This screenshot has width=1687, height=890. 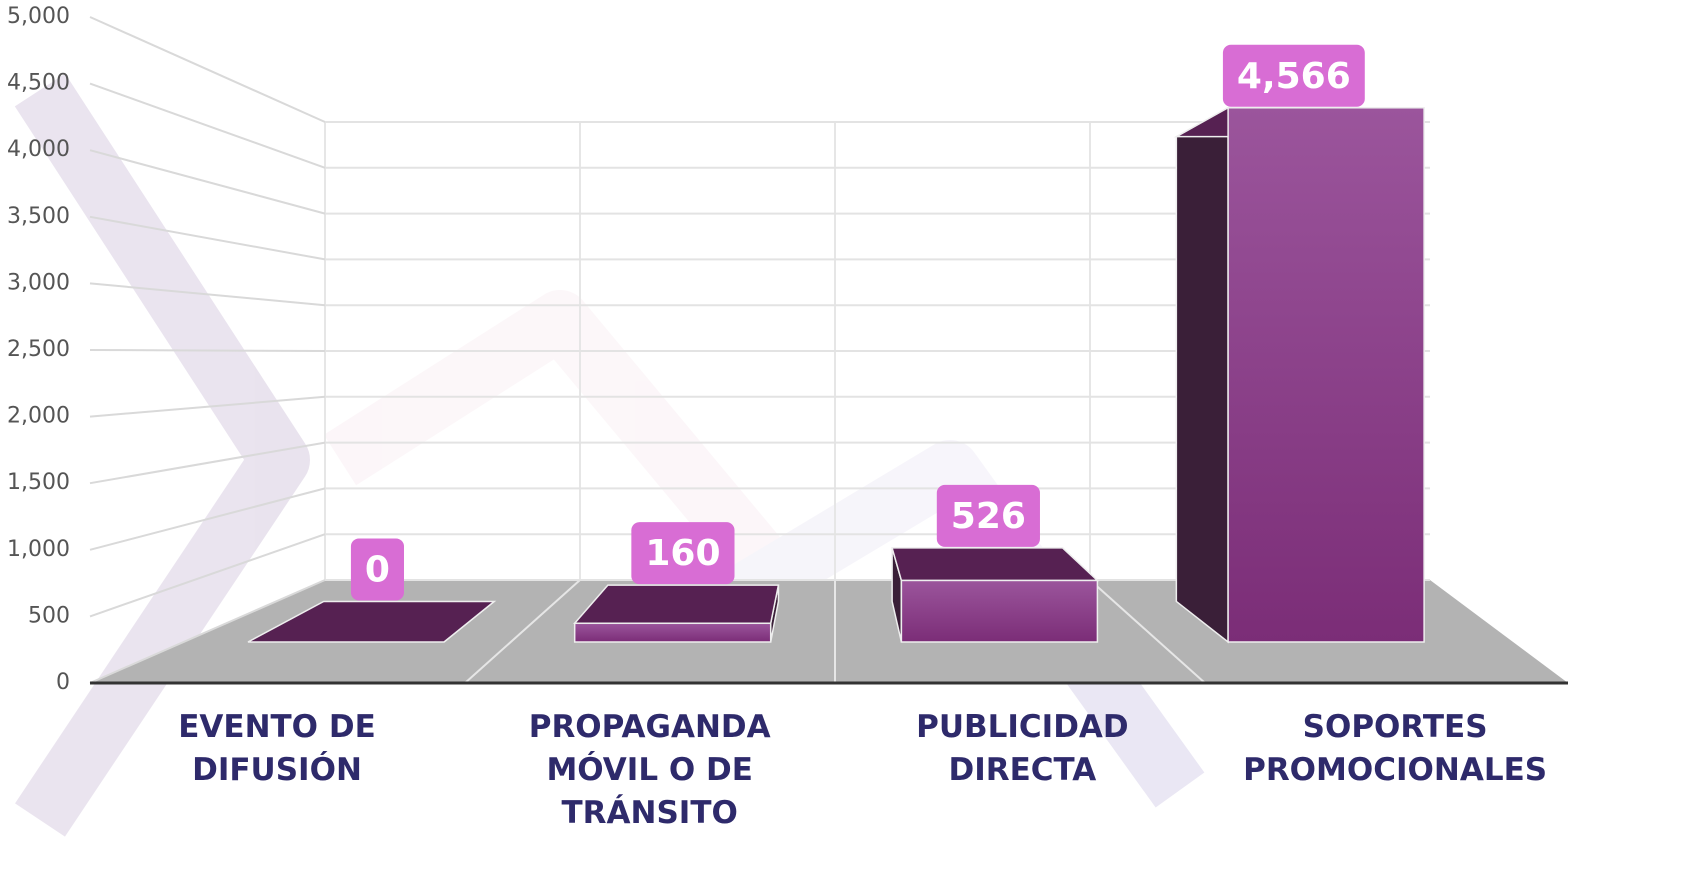 I want to click on value-label: 526, so click(x=988, y=516).